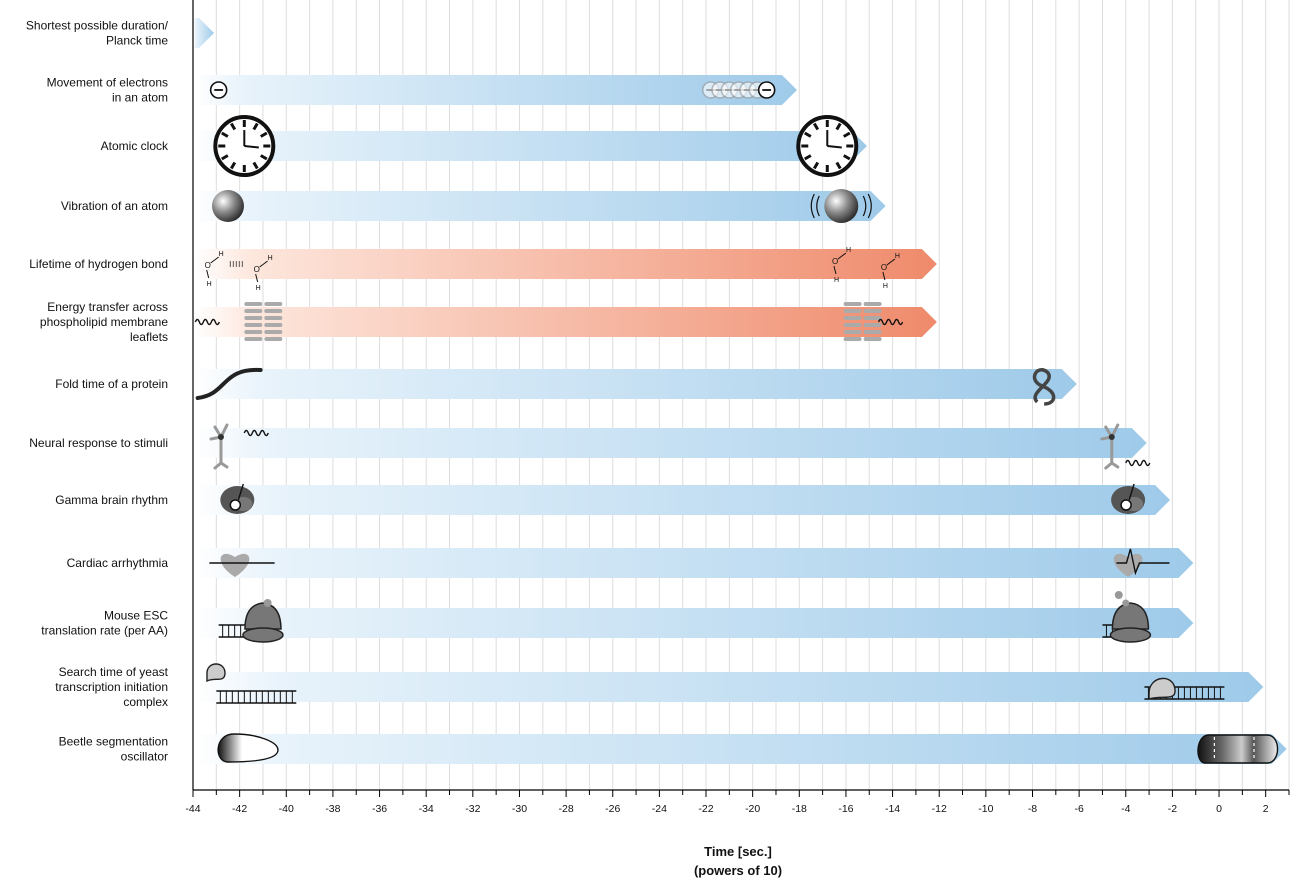 Image resolution: width=1301 pixels, height=885 pixels. What do you see at coordinates (766, 90) in the screenshot?
I see `electron-icon` at bounding box center [766, 90].